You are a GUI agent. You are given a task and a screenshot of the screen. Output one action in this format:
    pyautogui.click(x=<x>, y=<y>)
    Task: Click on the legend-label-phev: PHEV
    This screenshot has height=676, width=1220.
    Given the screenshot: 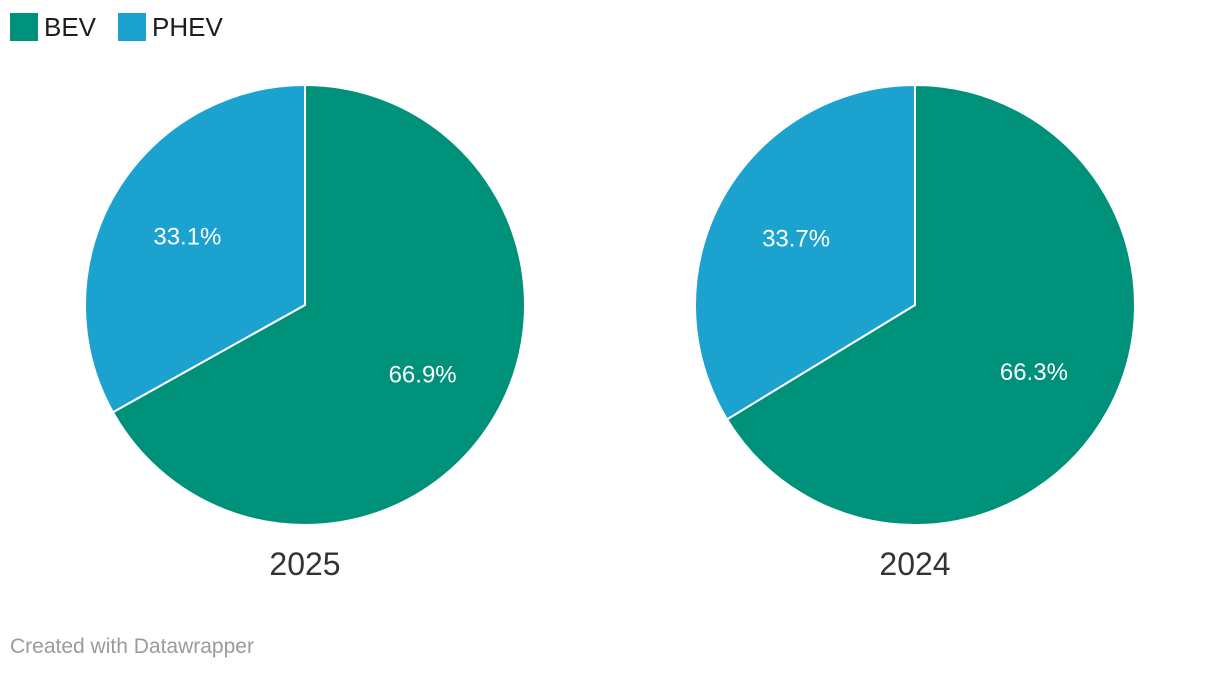 What is the action you would take?
    pyautogui.click(x=187, y=27)
    